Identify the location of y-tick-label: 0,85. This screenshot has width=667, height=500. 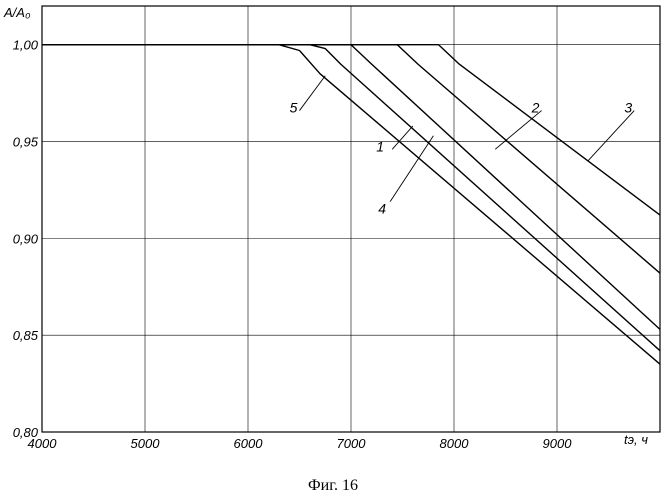
(26, 335).